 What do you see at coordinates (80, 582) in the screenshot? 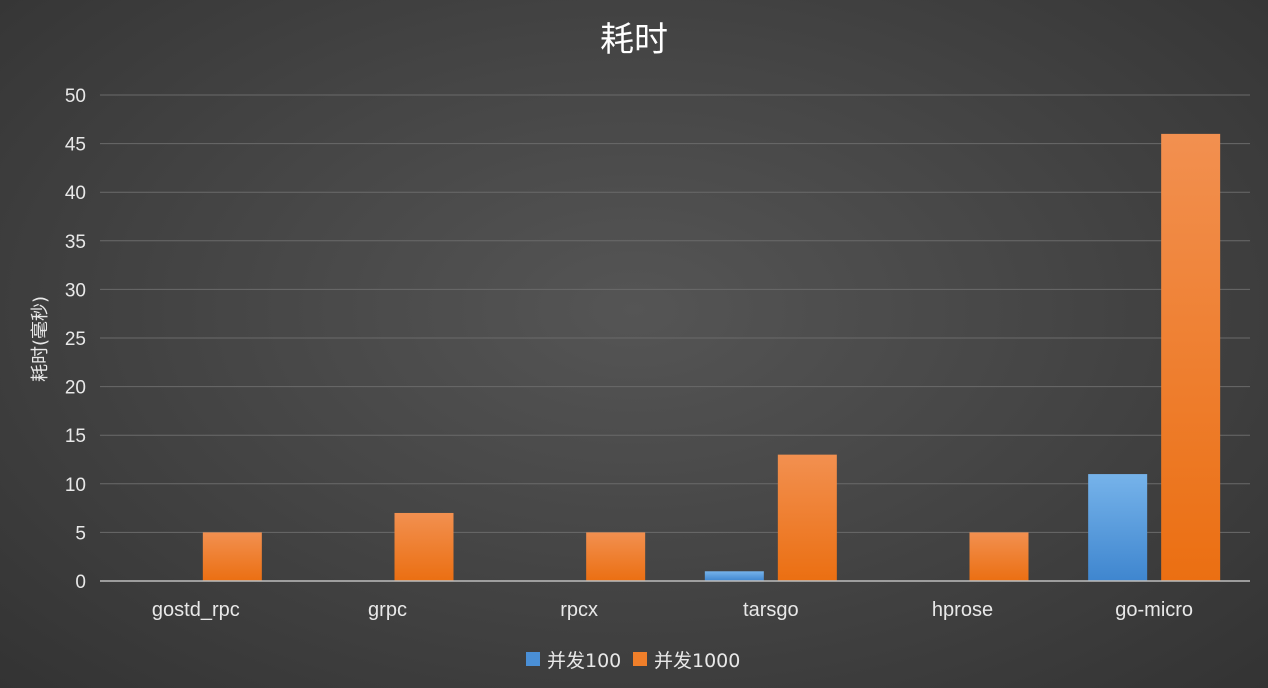
I see `y-tick-label: 0` at bounding box center [80, 582].